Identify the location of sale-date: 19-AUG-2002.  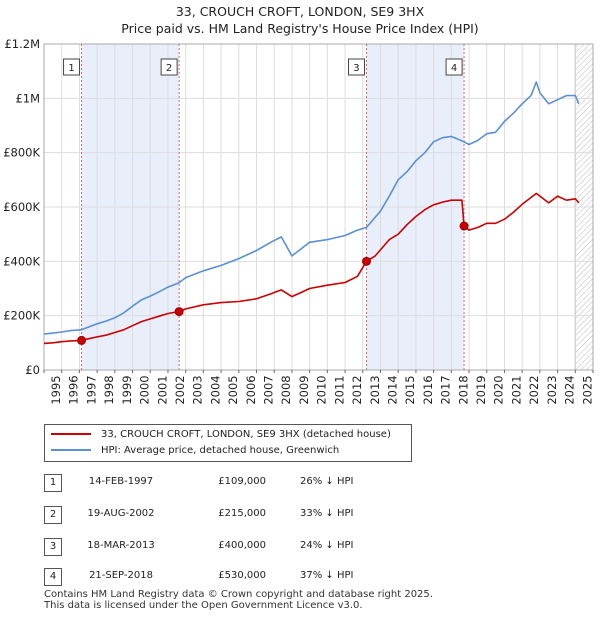
(121, 513).